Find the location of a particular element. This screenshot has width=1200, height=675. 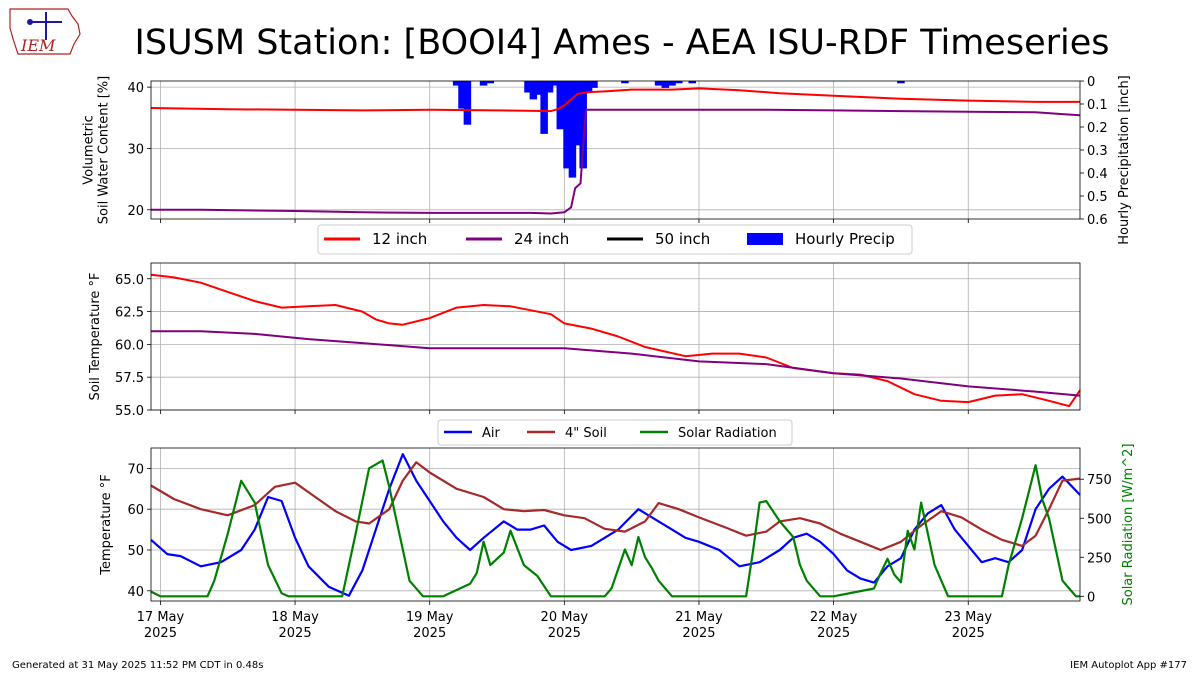

x-tick-label: 22 May is located at coordinates (834, 617).